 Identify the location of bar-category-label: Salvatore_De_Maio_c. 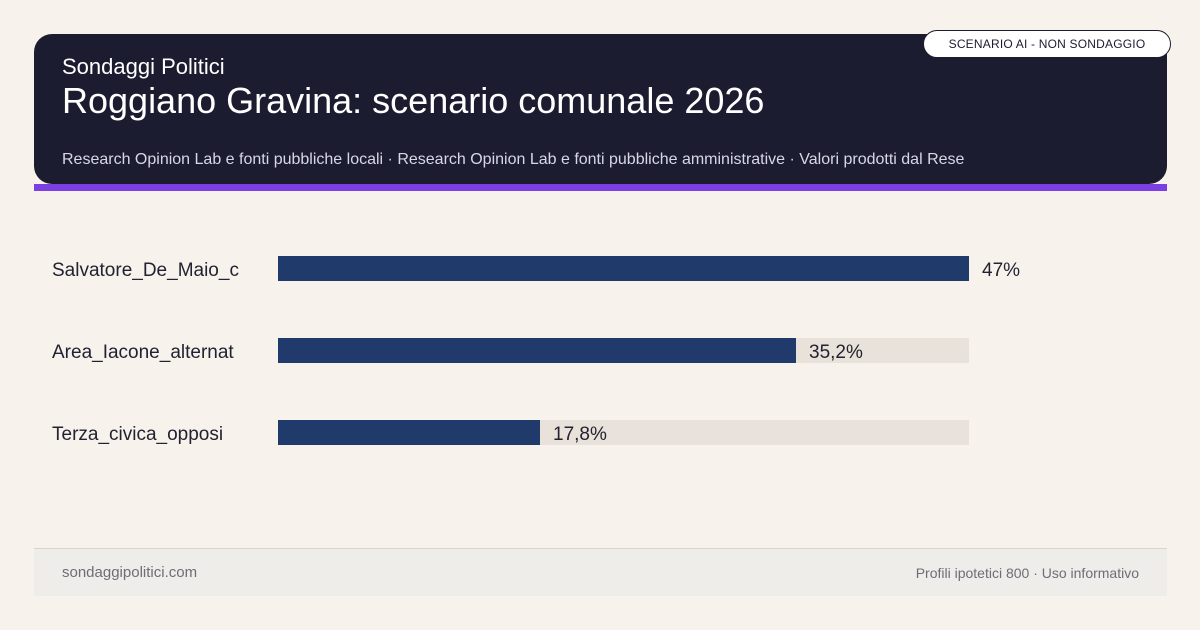
(145, 270).